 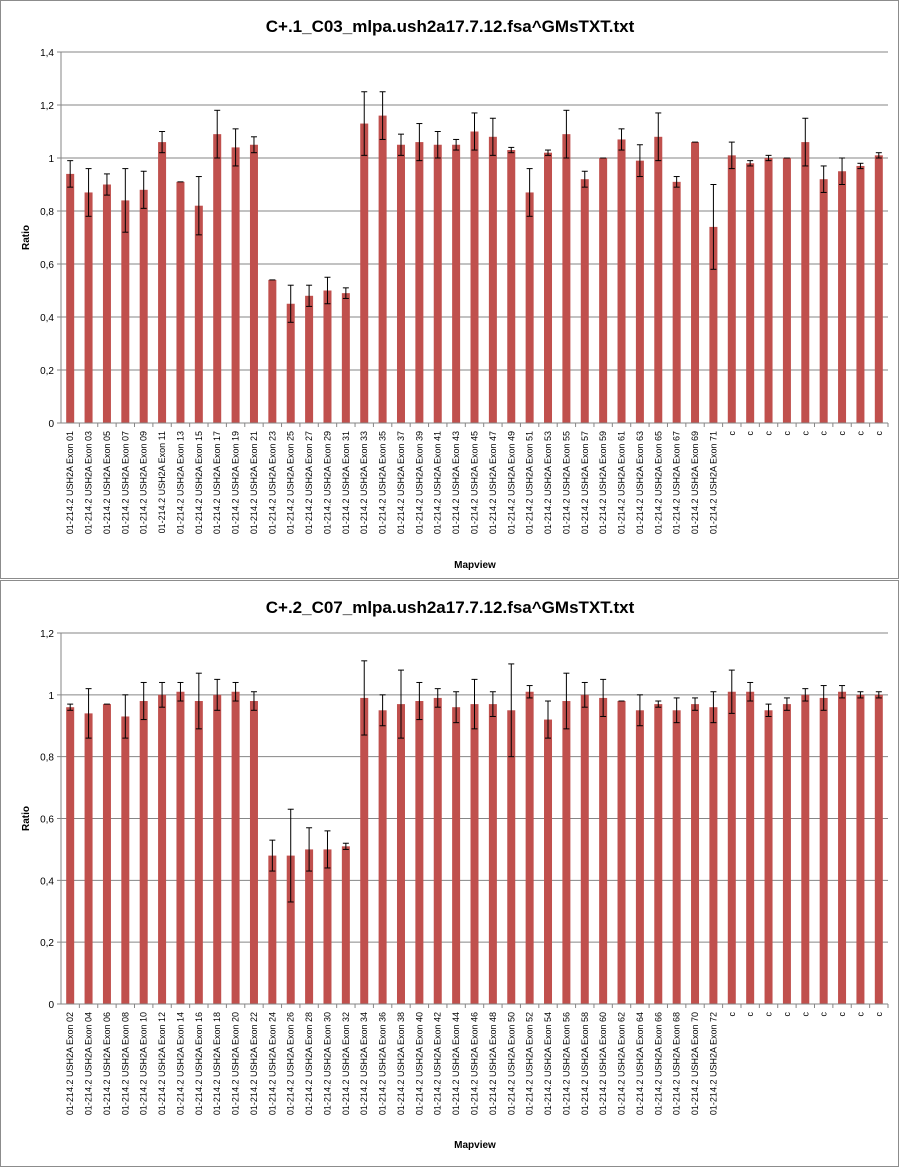 I want to click on x-tick-label: 01-214.2 USH2A Exon 30, so click(x=327, y=1063).